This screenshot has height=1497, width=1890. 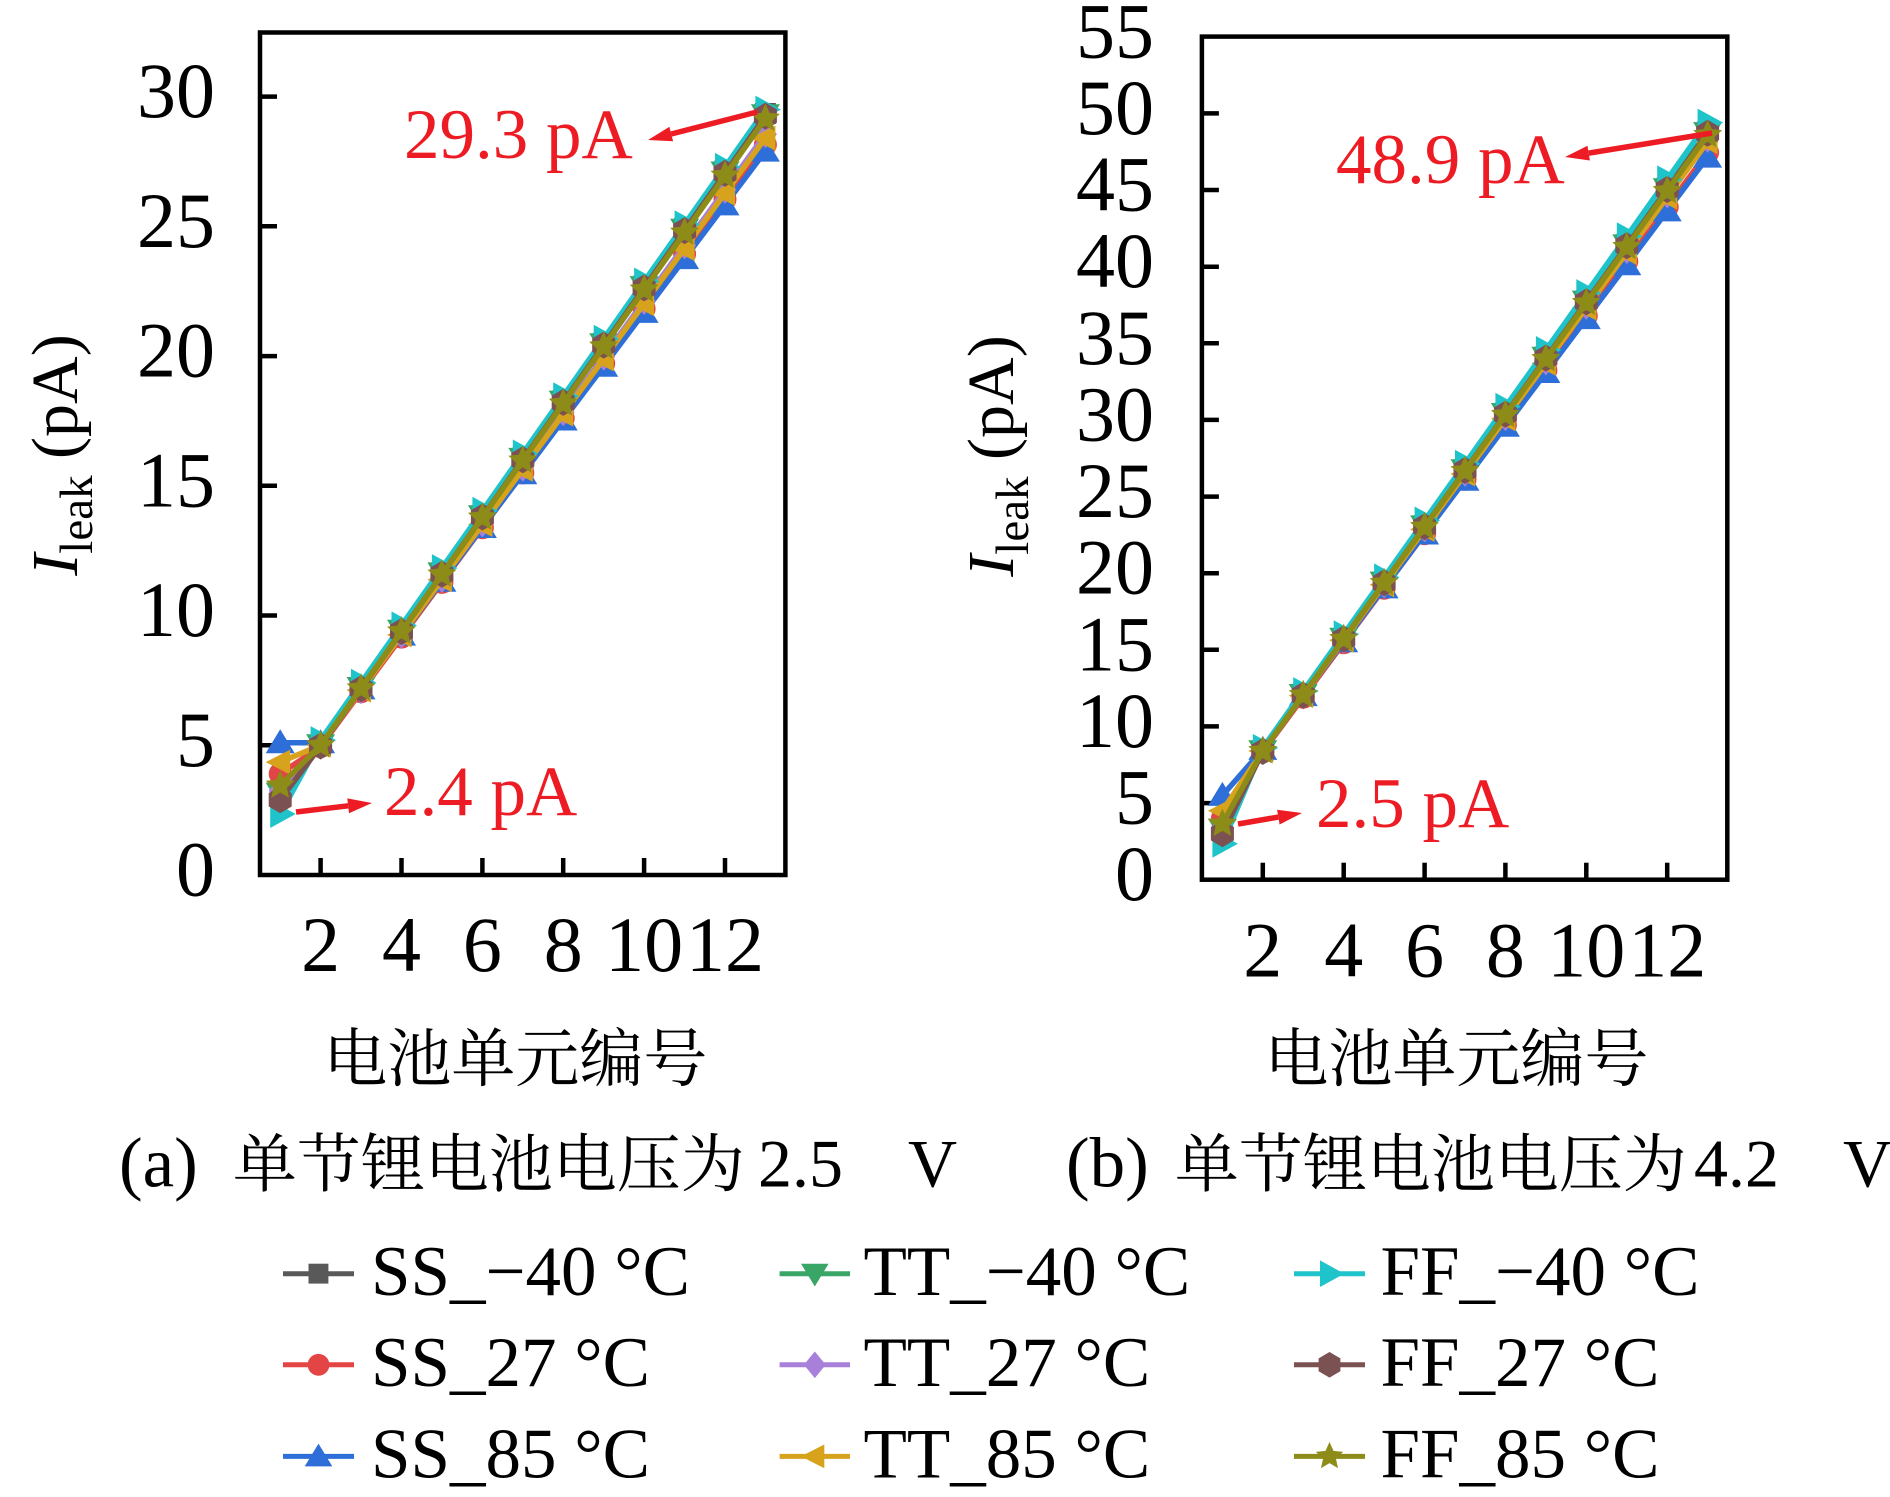 I want to click on svg-text: 40, so click(x=1115, y=260).